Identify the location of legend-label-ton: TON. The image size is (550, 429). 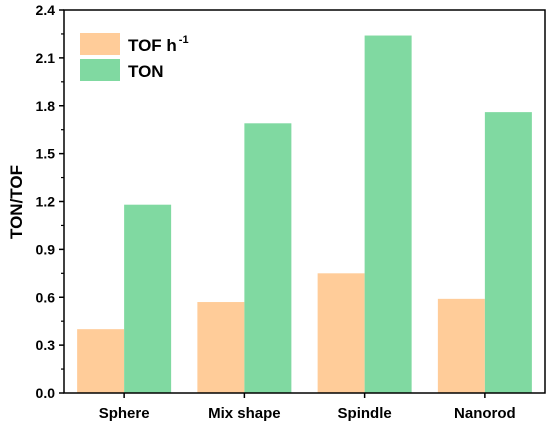
(146, 71).